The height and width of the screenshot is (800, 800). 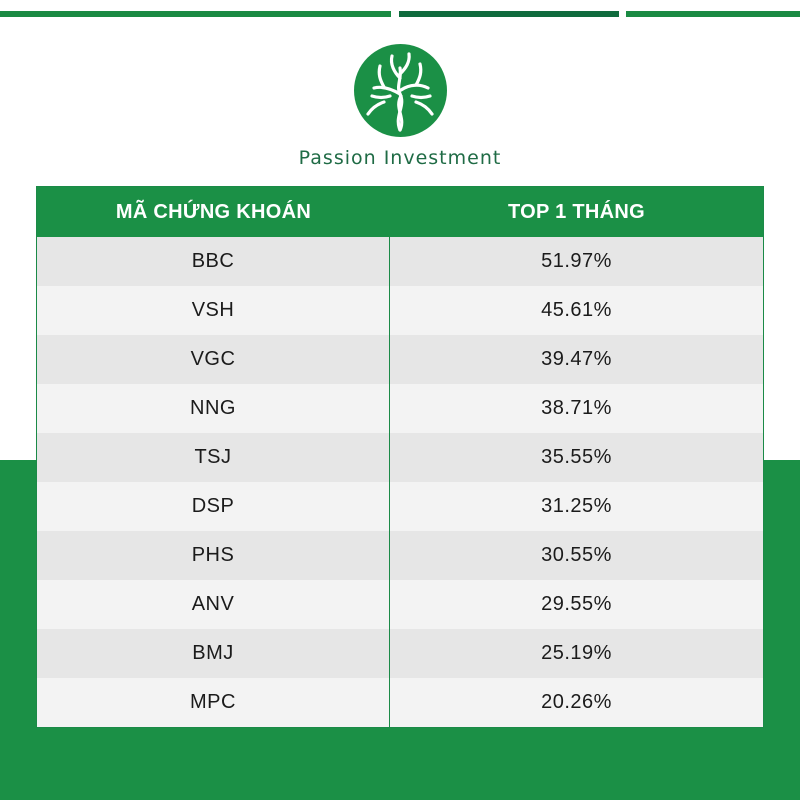 I want to click on ticker-cell: BBC, so click(x=213, y=261).